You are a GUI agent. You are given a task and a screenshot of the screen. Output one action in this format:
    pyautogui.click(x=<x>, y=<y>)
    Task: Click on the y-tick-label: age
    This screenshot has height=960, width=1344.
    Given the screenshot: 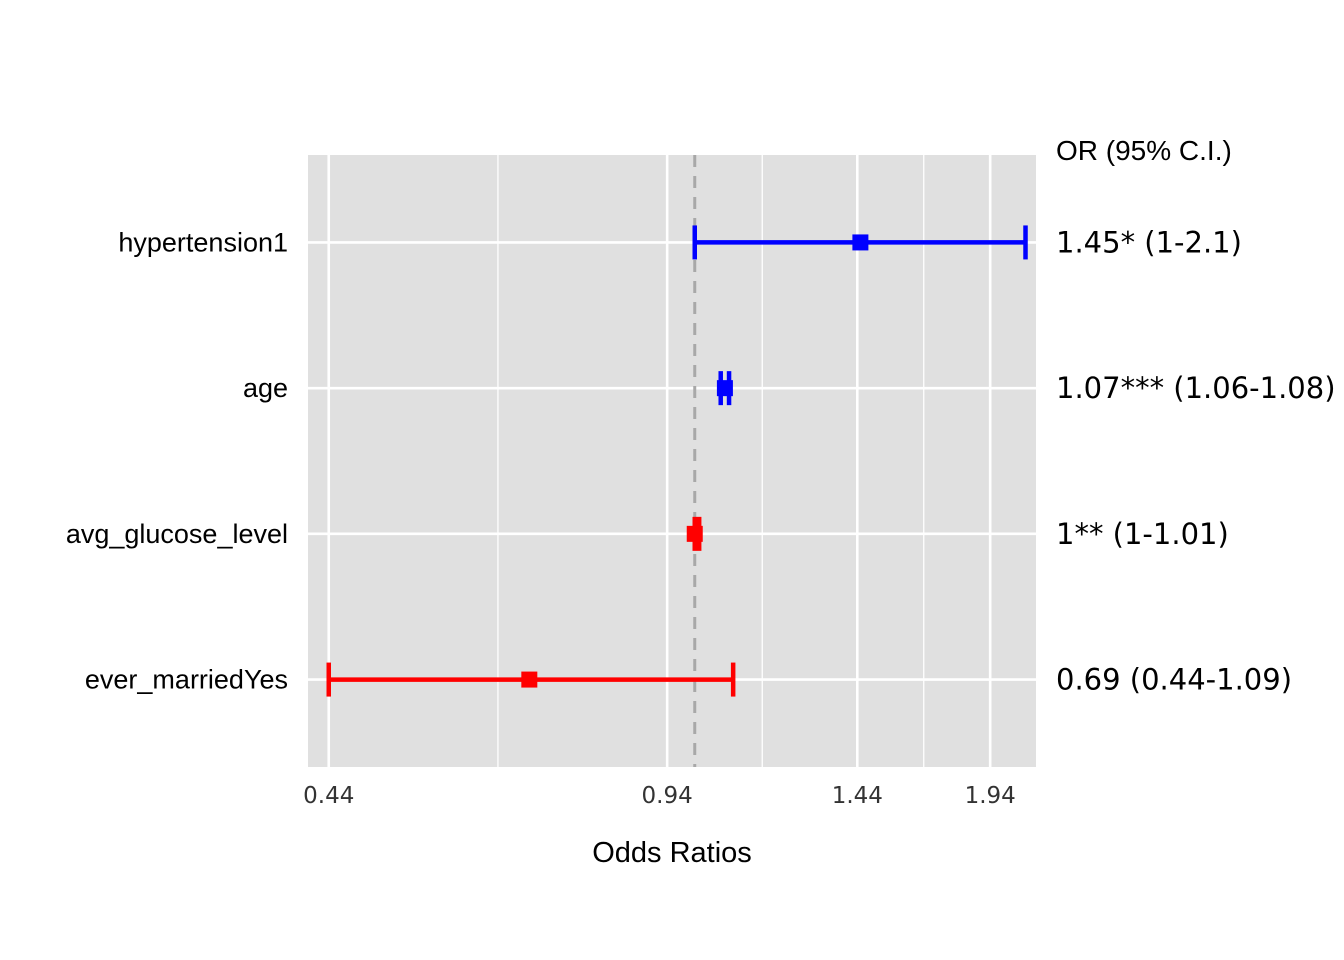 What is the action you would take?
    pyautogui.click(x=265, y=388)
    